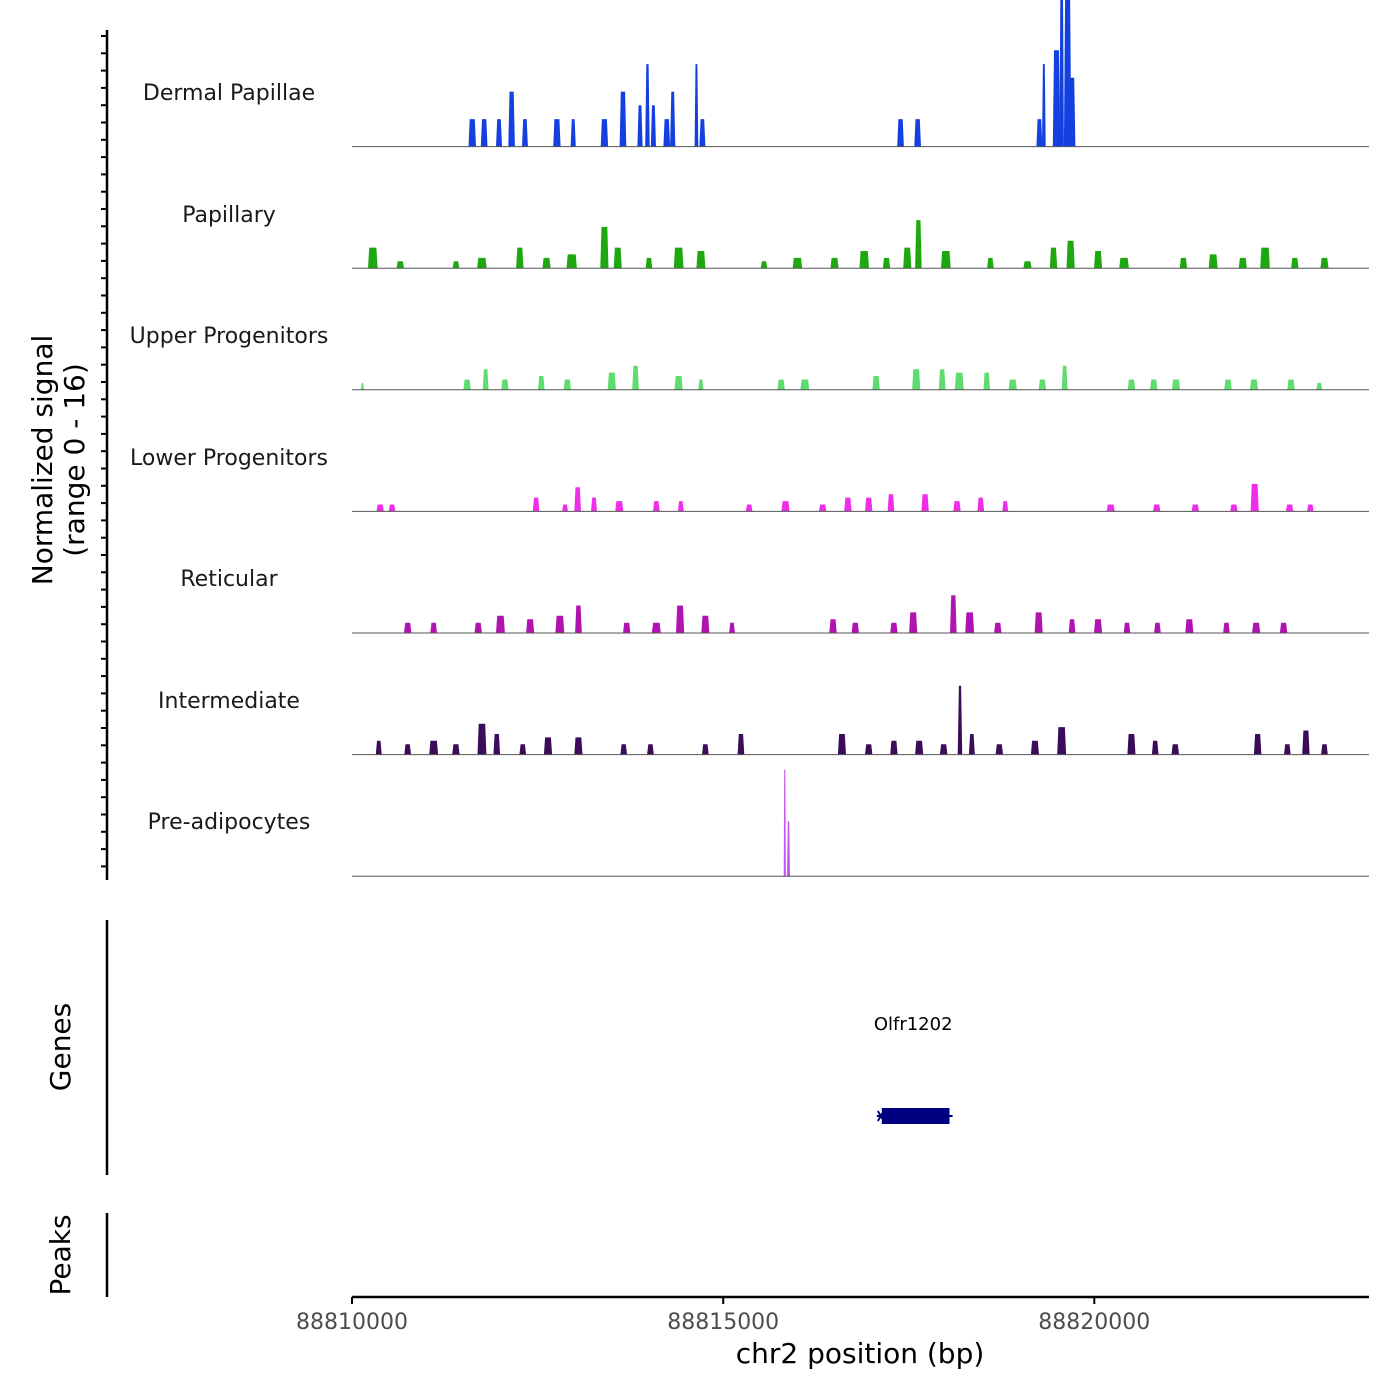 This screenshot has width=1400, height=1400. I want to click on track-label-lower-progenitors: Lower Progenitors, so click(229, 458).